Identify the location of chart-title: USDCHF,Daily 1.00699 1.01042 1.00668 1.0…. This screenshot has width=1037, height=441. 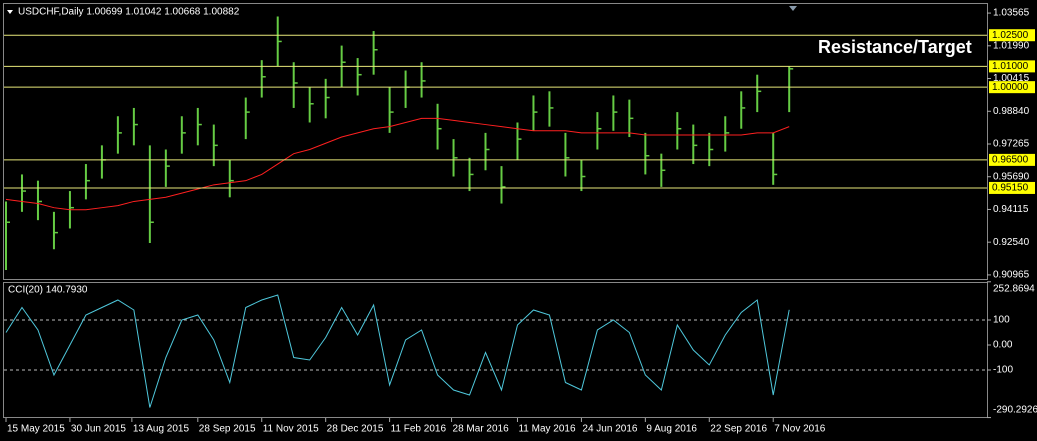
(129, 12).